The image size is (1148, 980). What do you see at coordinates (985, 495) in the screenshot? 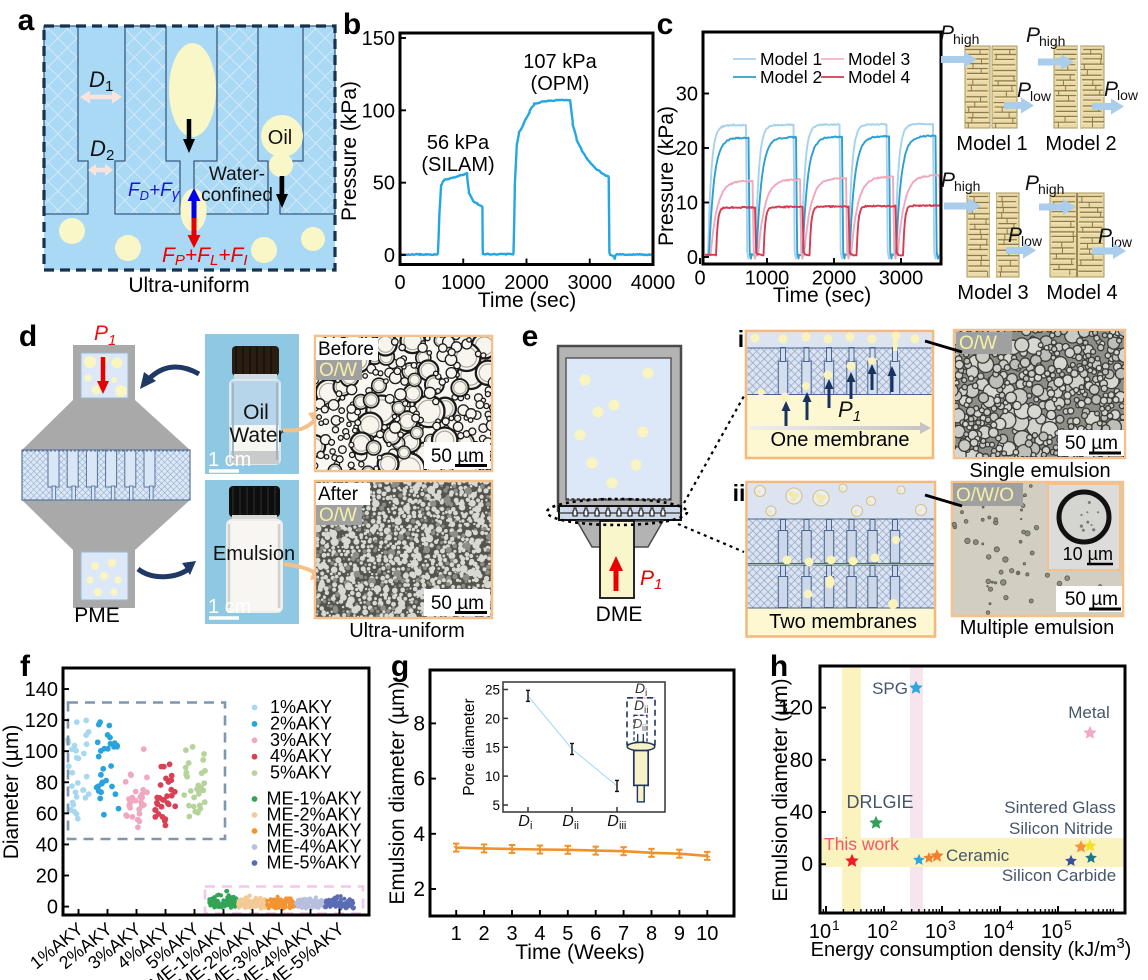
I see `svg-text: O/W/O` at bounding box center [985, 495].